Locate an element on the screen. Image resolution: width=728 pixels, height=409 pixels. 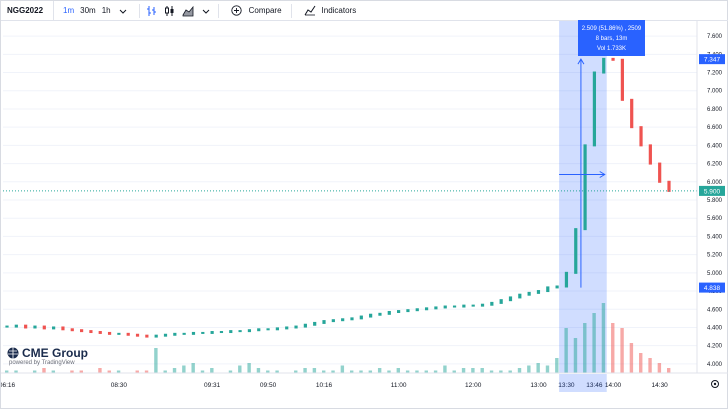
price-tick-label: 4.400 is located at coordinates (715, 328).